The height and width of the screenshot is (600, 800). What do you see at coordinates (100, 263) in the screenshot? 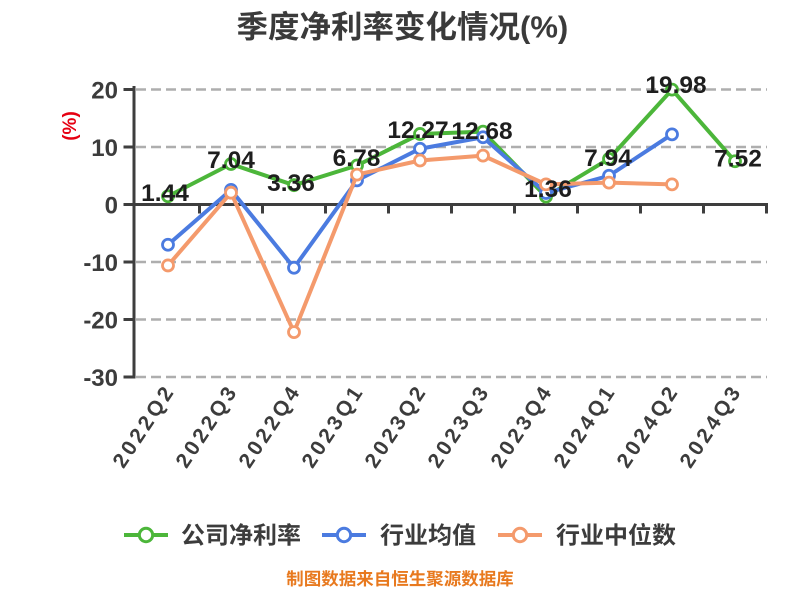
I see `svg-text: -10` at bounding box center [100, 263].